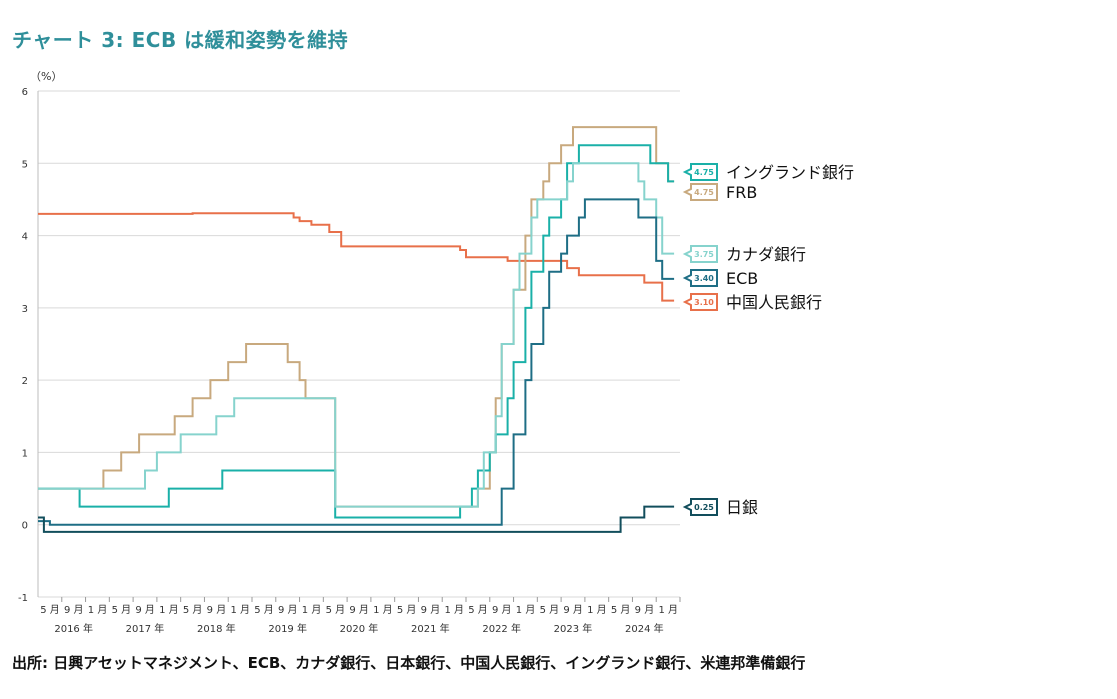  I want to click on legend-label: 日銀, so click(742, 507).